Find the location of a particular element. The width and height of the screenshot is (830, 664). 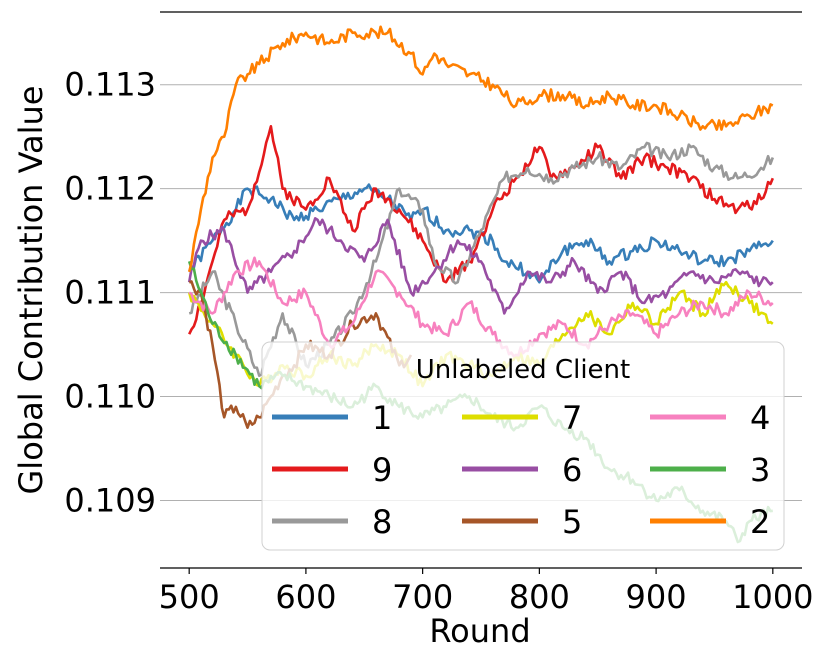

legend-entries: 1 9 8 7 6 5 4 3 2 is located at coordinates (521, 470).